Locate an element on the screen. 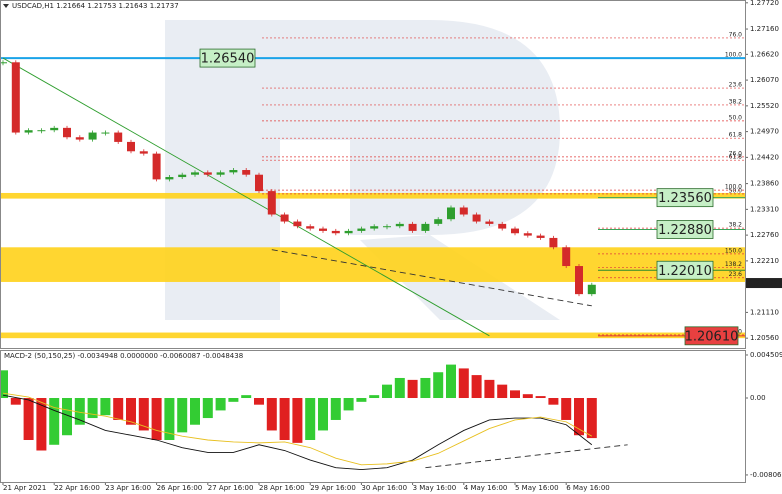  y-tick-label: 1.21110 is located at coordinates (764, 312).